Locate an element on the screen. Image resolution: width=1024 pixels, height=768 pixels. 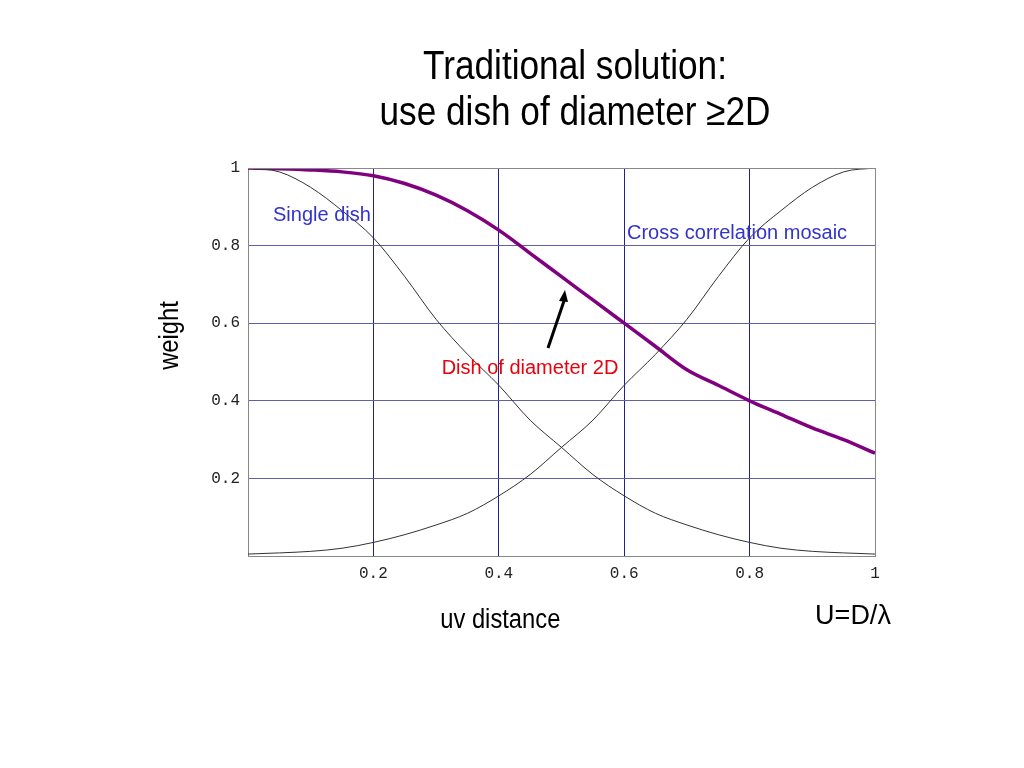
x-tick-label: 0.2 is located at coordinates (373, 573).